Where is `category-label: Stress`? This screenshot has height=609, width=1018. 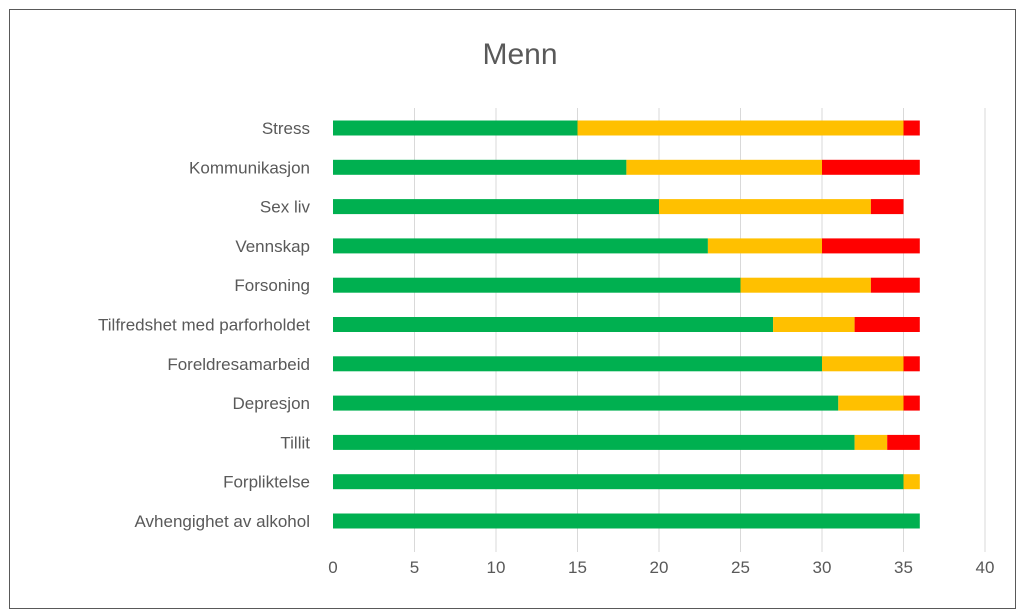 category-label: Stress is located at coordinates (286, 128).